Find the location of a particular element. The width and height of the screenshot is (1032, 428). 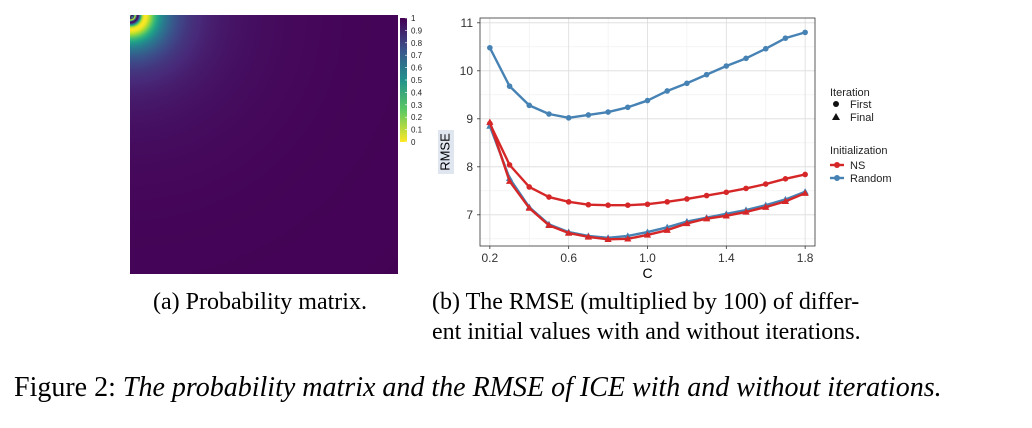

legend-dot-swatch is located at coordinates (837, 165).